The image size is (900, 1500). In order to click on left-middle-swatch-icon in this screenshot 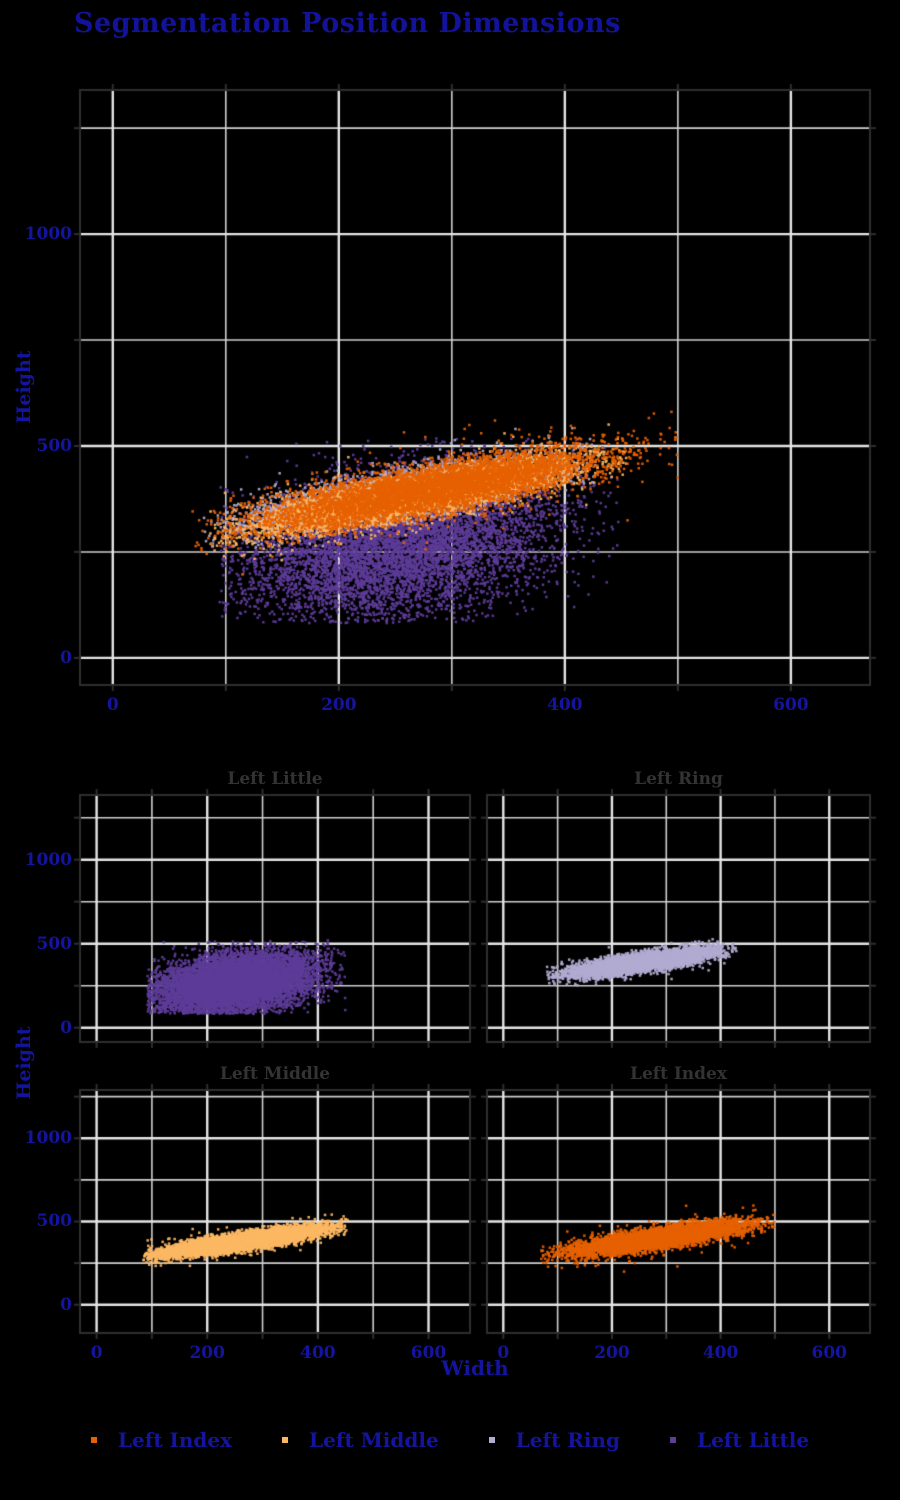, I will do `click(285, 1440)`.